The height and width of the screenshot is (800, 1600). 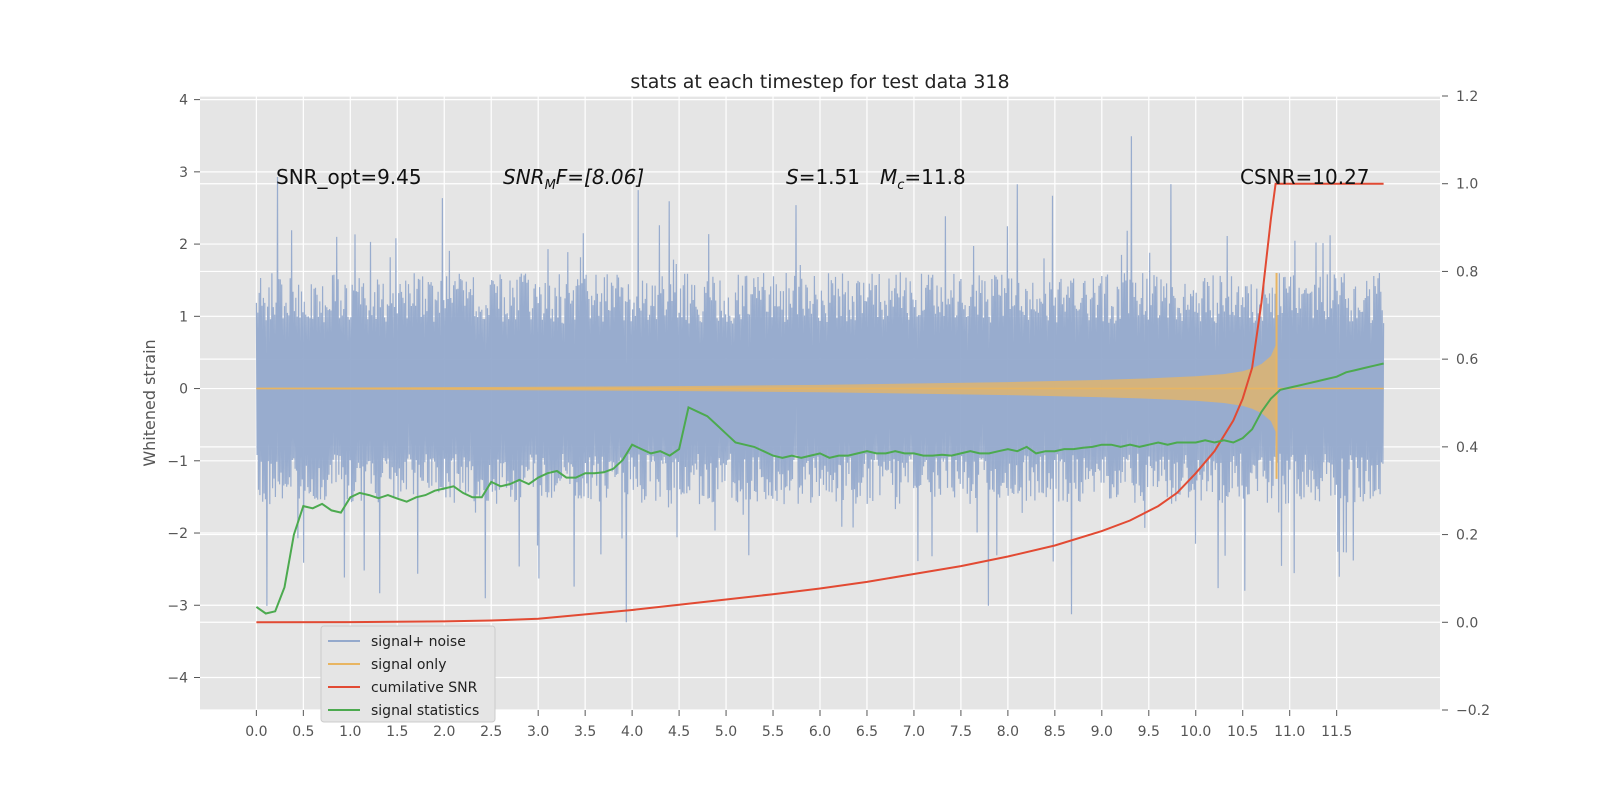 I want to click on y-tick-label: 0, so click(x=183, y=390).